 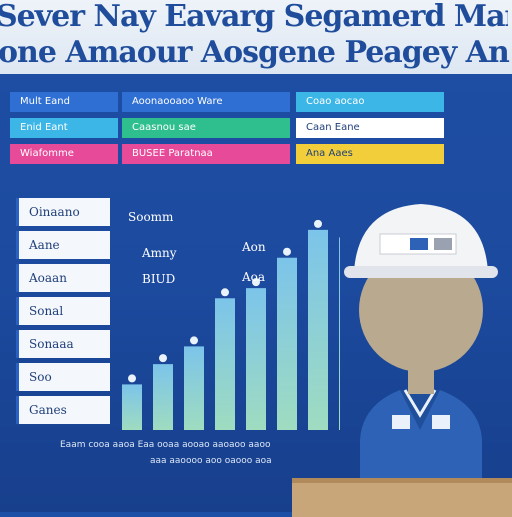 What do you see at coordinates (402, 497) in the screenshot?
I see `desk` at bounding box center [402, 497].